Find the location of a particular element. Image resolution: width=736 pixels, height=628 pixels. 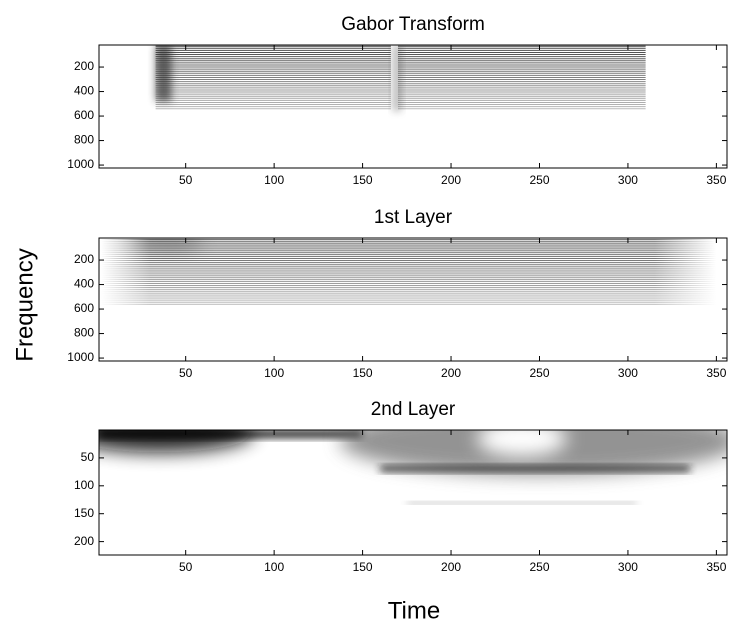

y-tick-label: 50 is located at coordinates (88, 457).